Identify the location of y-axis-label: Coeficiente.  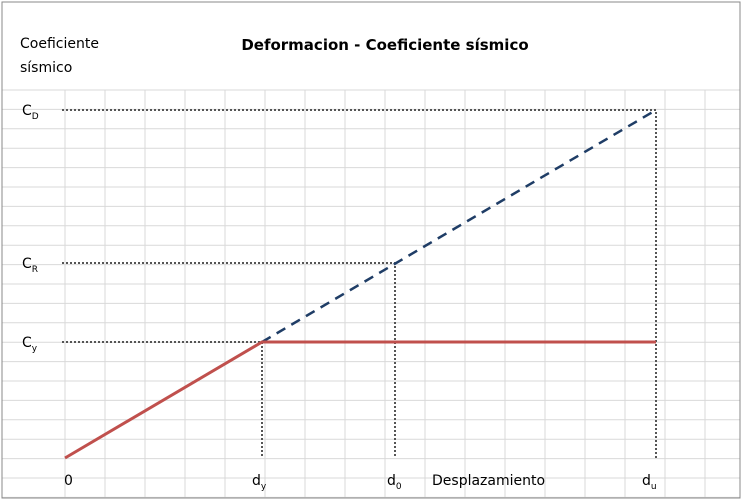
(59, 44).